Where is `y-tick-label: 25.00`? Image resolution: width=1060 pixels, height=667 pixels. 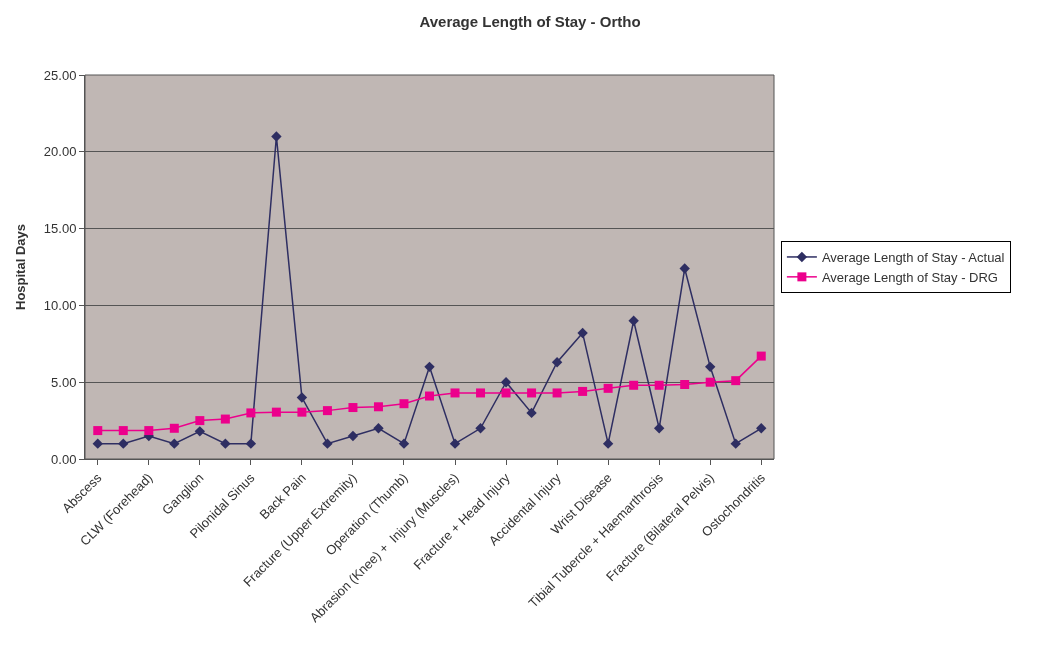 y-tick-label: 25.00 is located at coordinates (60, 75).